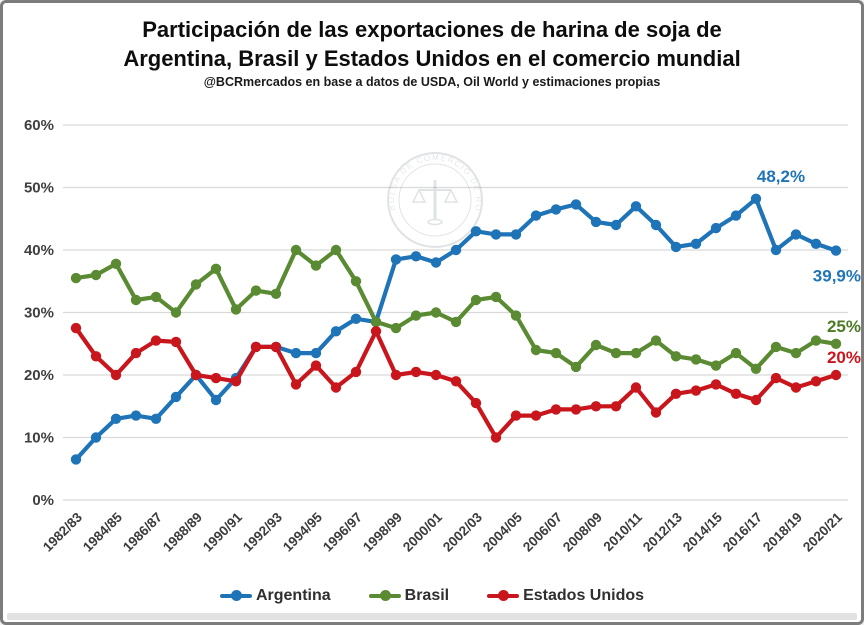 Image resolution: width=864 pixels, height=625 pixels. I want to click on svg-text: 1992/93, so click(262, 531).